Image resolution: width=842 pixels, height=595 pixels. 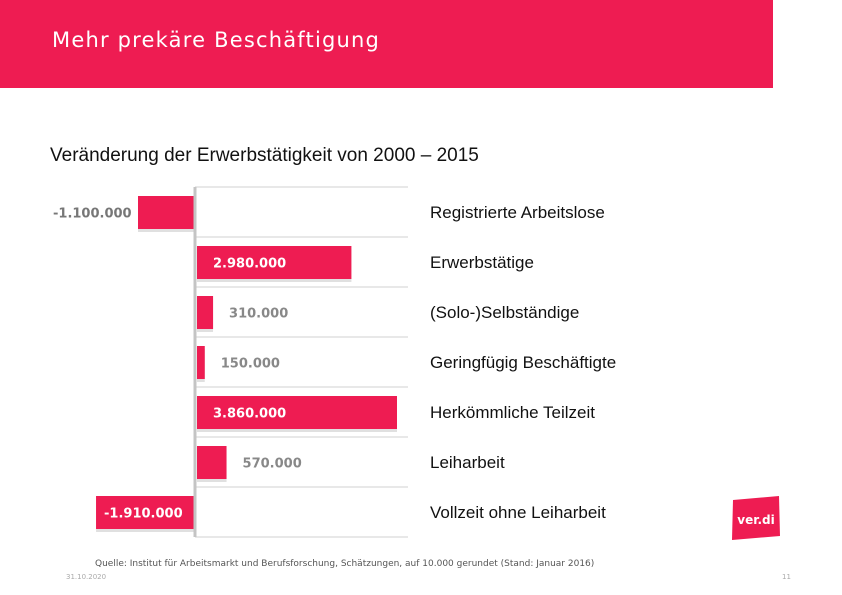 I want to click on value-label-6: 570.000, so click(x=272, y=464).